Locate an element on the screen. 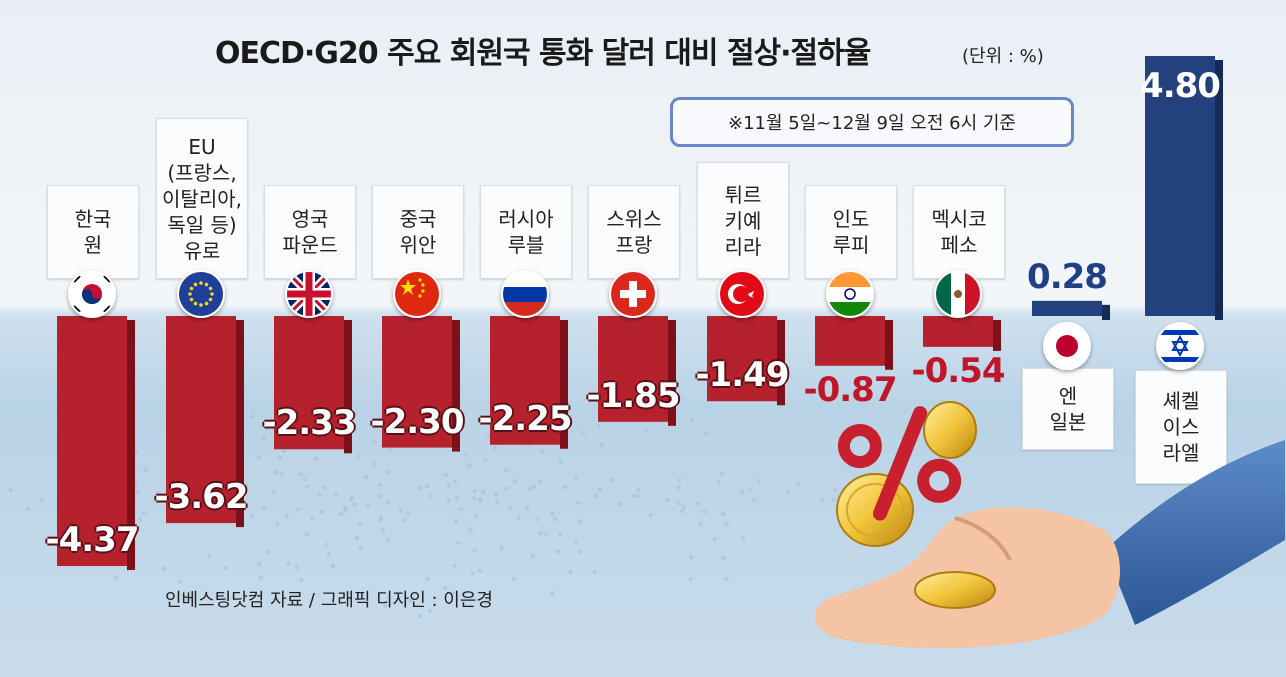 Image resolution: width=1286 pixels, height=677 pixels. category-label-line: 일본 is located at coordinates (1068, 422).